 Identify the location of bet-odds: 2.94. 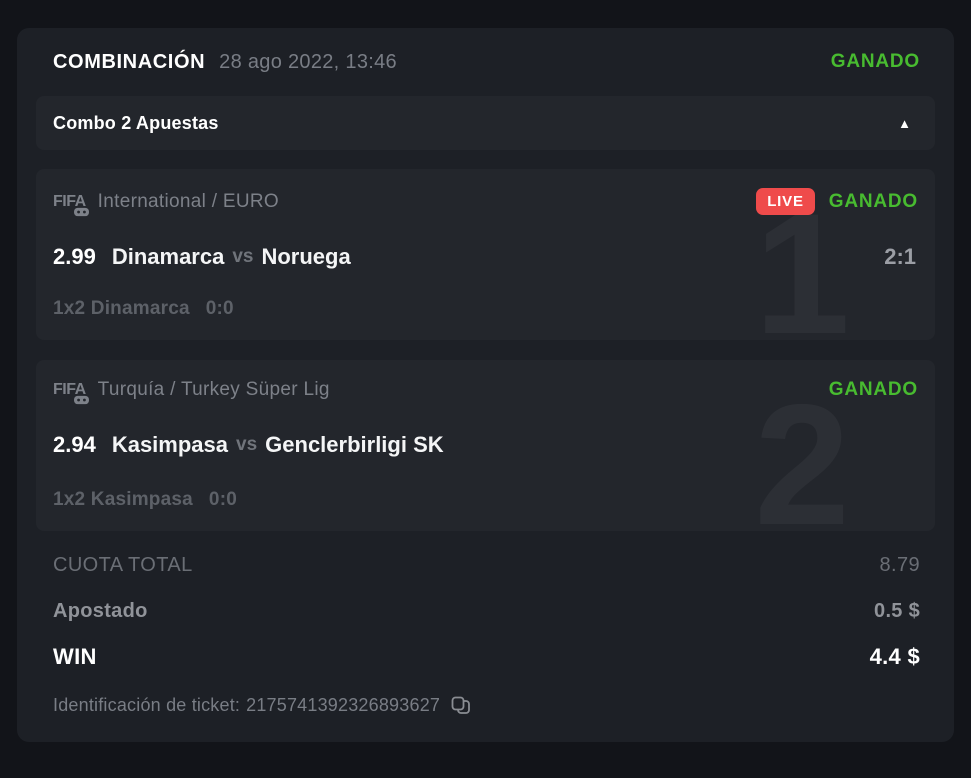
(74, 444).